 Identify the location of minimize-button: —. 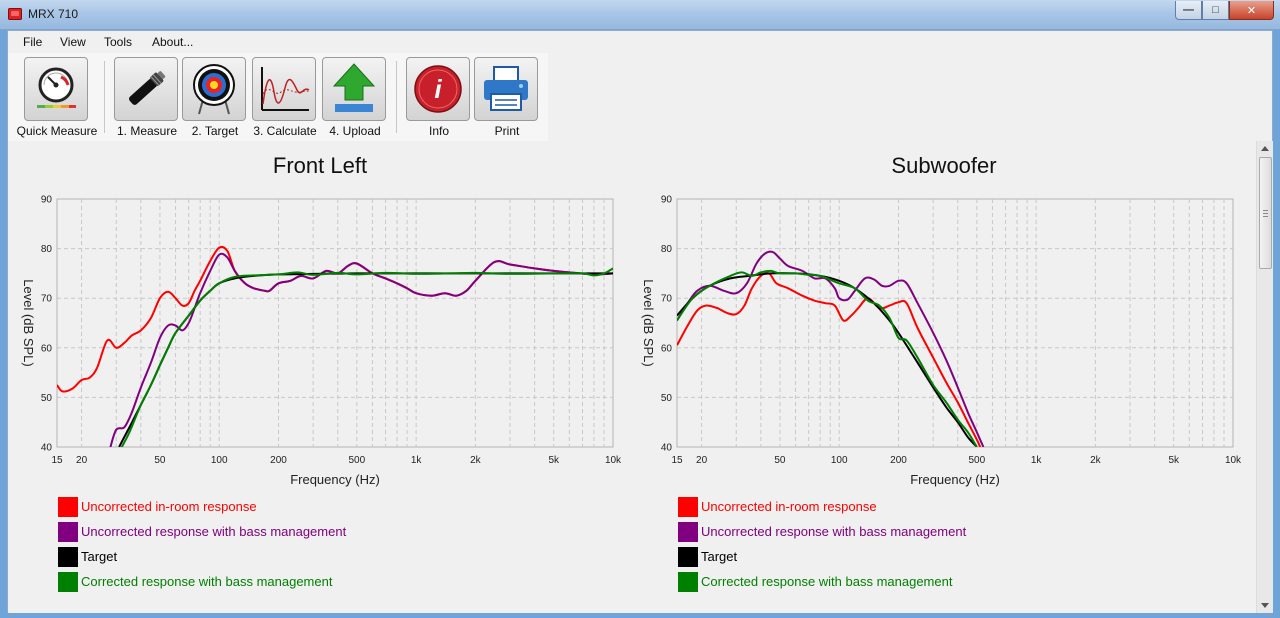
(1188, 10).